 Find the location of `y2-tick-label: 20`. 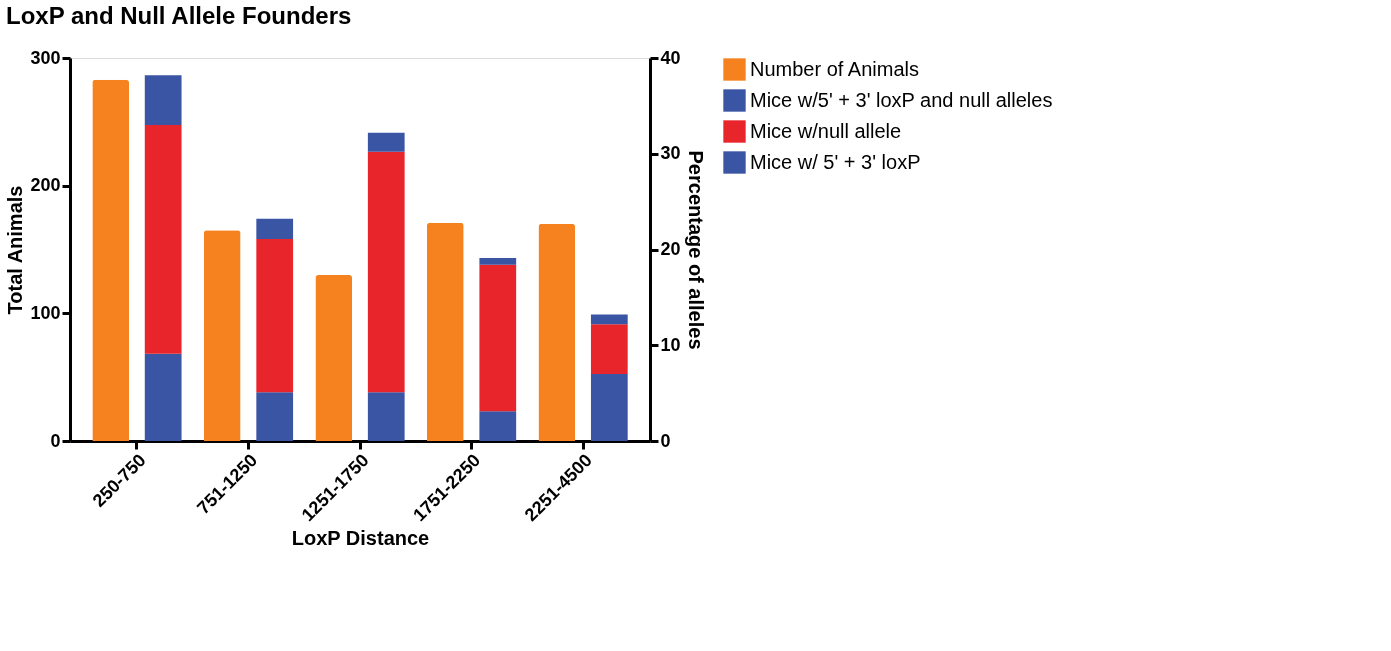

y2-tick-label: 20 is located at coordinates (670, 249).